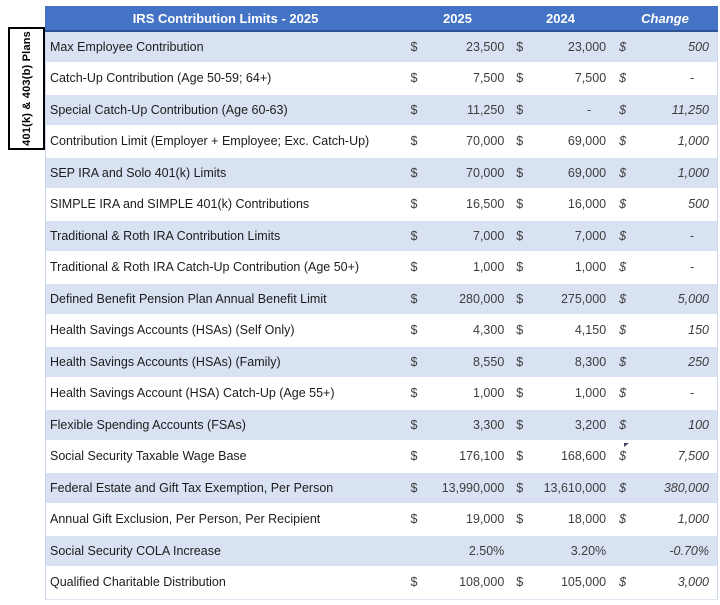 The height and width of the screenshot is (605, 720). Describe the element at coordinates (559, 520) in the screenshot. I see `cell-2024: $ 18,000` at that location.